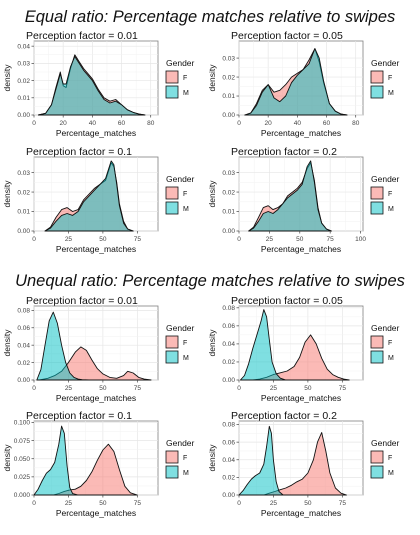 The width and height of the screenshot is (420, 535). What do you see at coordinates (122, 123) in the screenshot?
I see `x-tick-label: 60` at bounding box center [122, 123].